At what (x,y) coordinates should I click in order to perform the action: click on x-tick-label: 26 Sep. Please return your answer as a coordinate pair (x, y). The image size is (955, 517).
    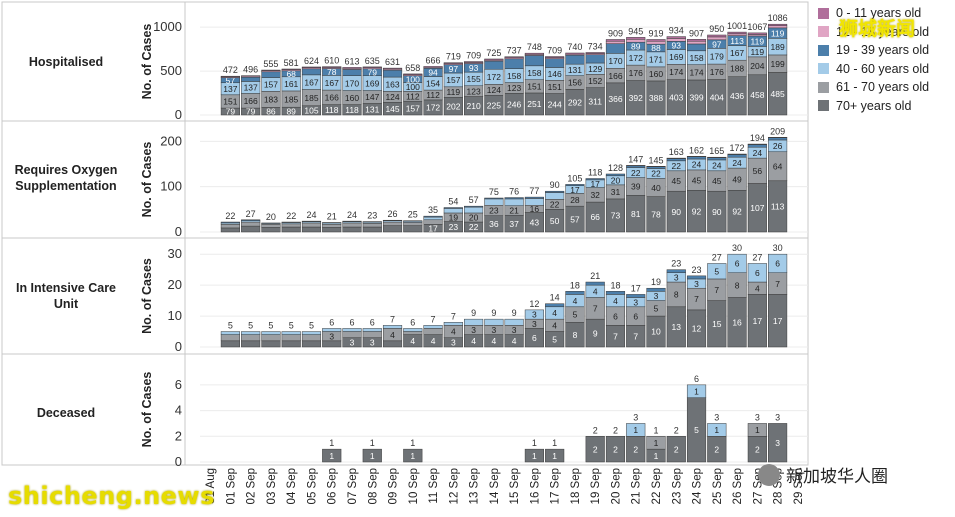
    Looking at the image, I should click on (738, 486).